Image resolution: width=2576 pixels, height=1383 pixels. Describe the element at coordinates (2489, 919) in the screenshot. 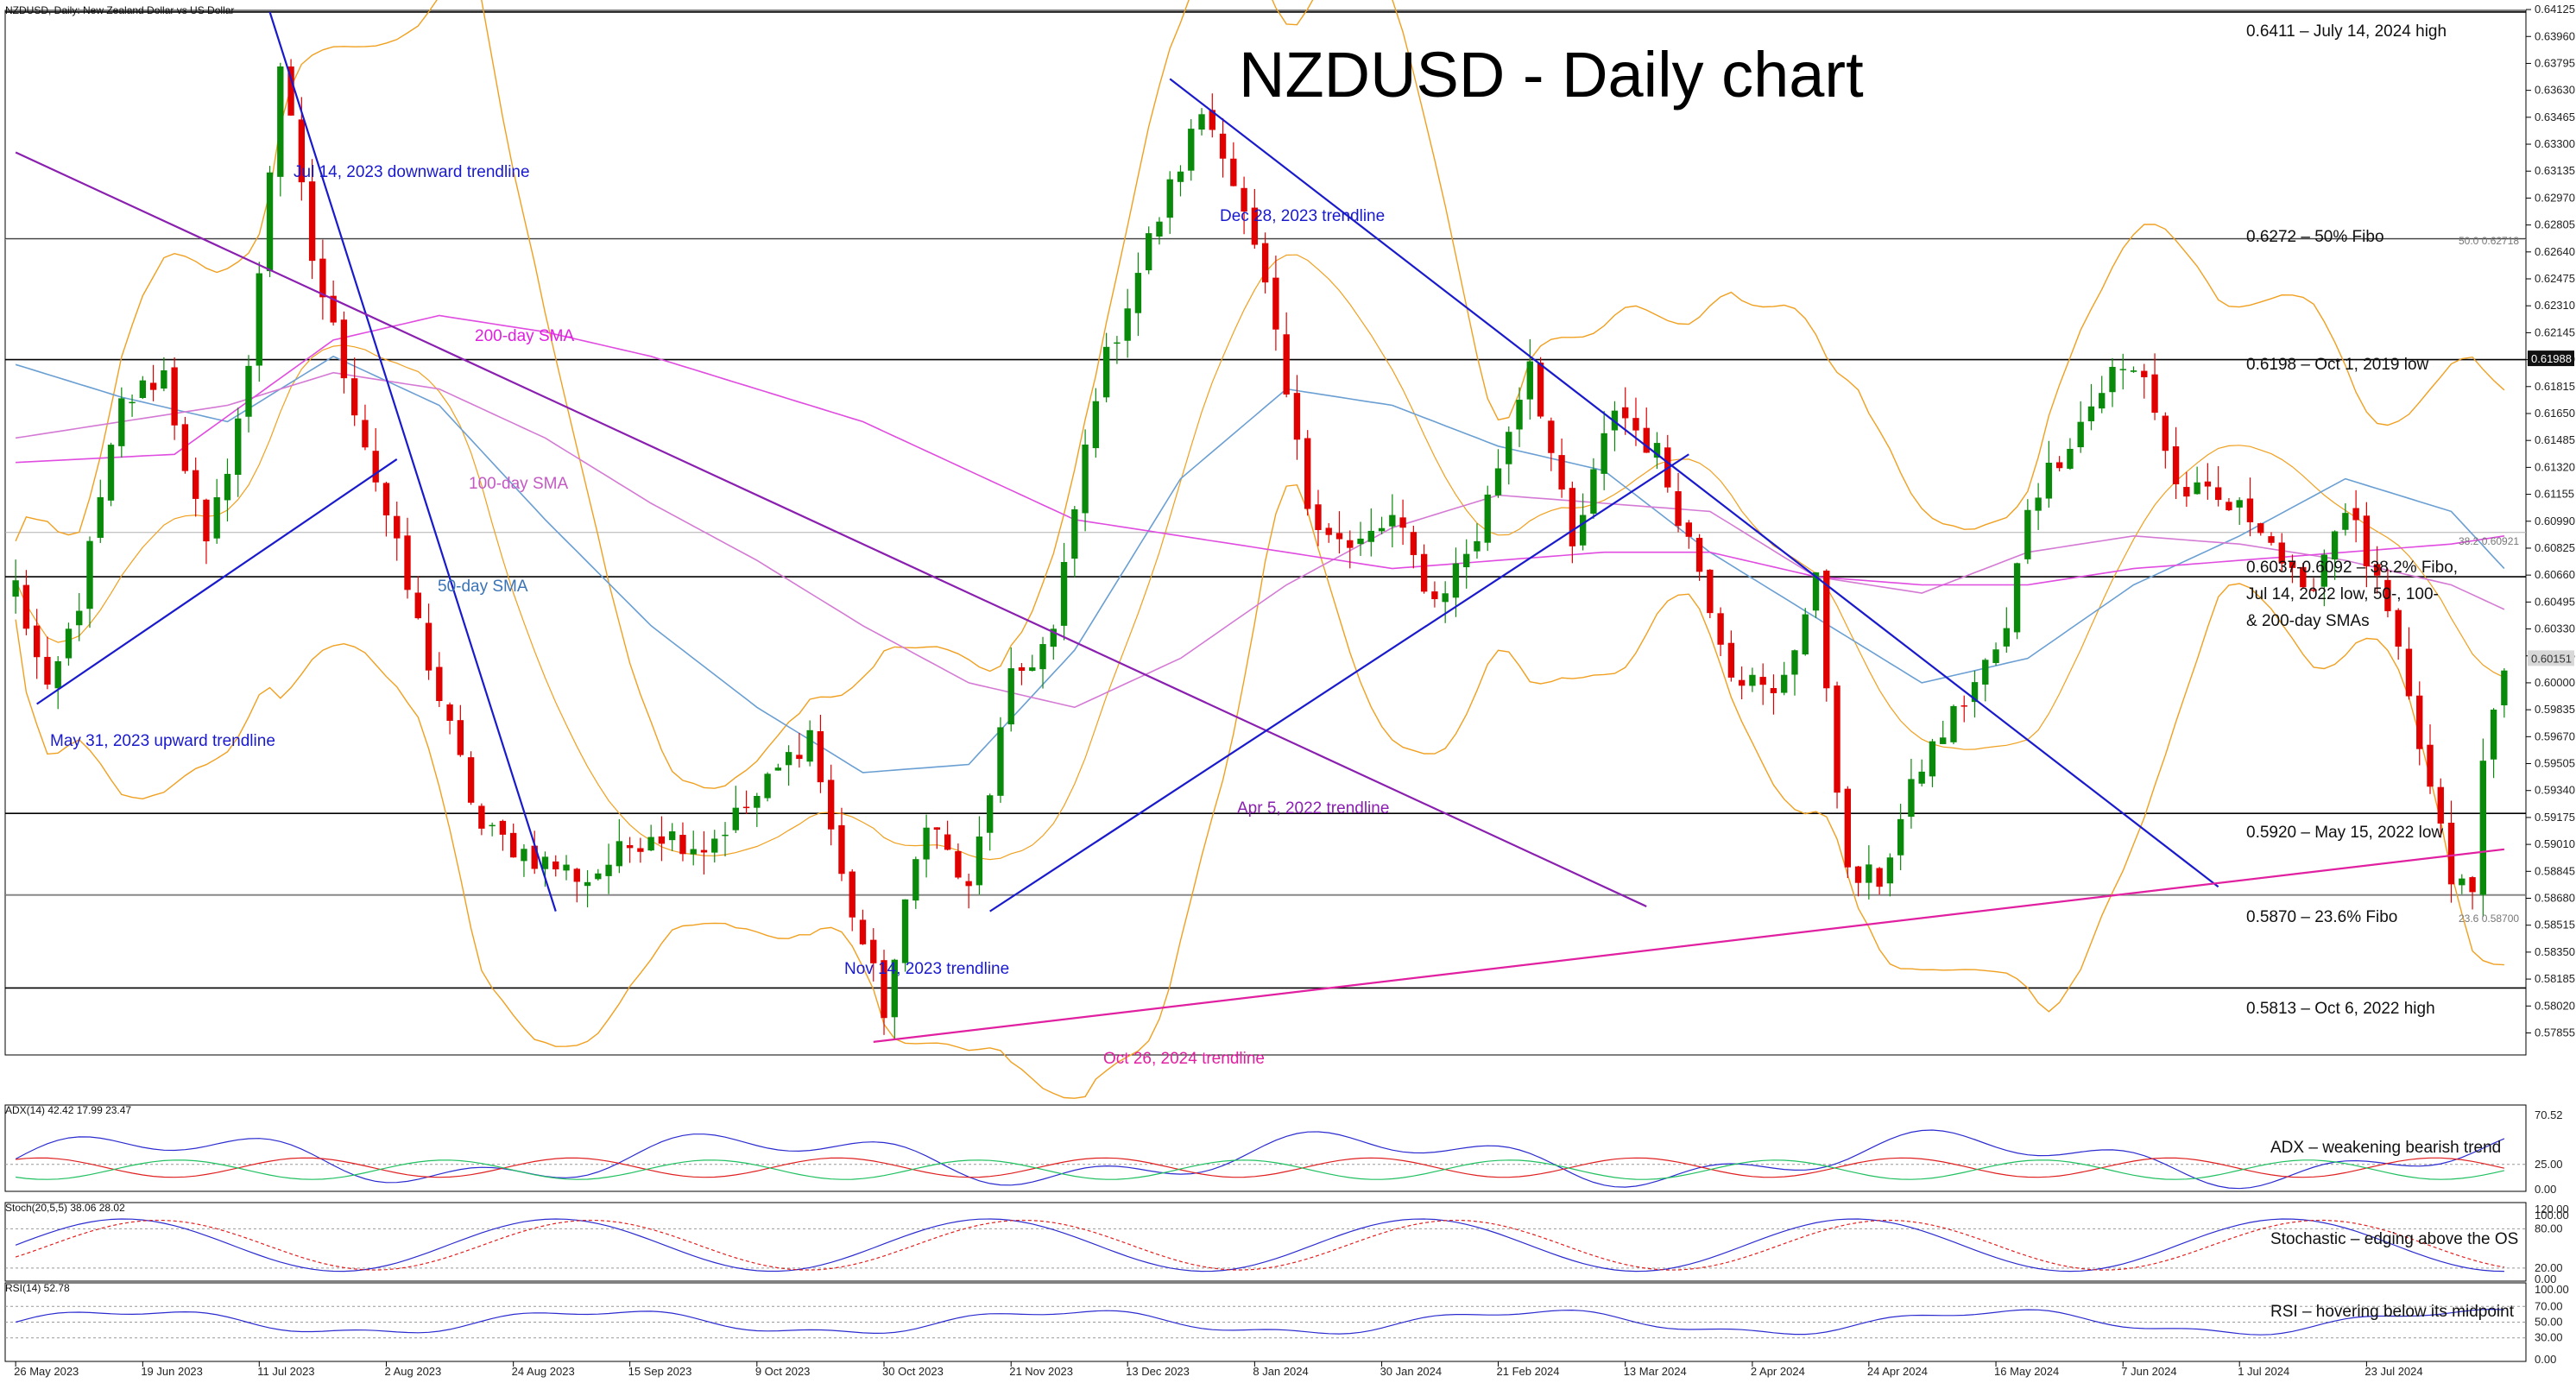

I see `fib-label-236: 23.6 0.58700` at that location.